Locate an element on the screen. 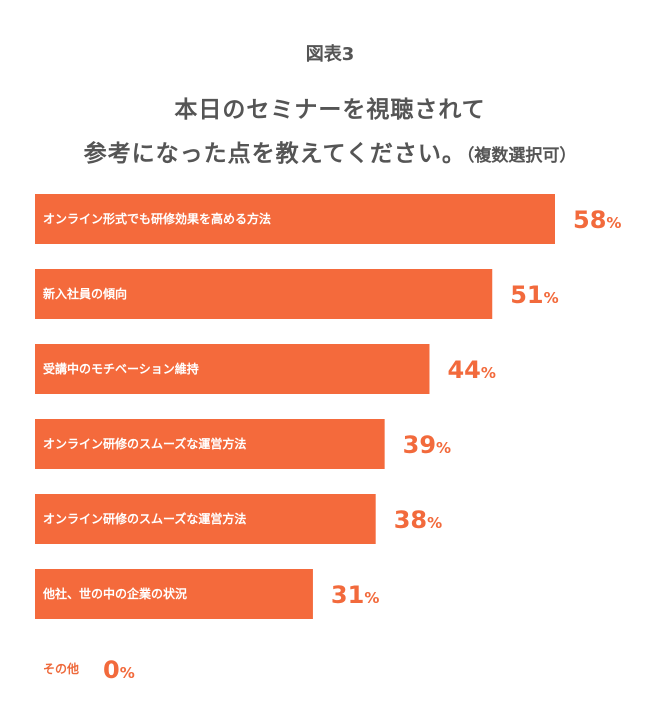  bar-value-label: 51% is located at coordinates (534, 295).